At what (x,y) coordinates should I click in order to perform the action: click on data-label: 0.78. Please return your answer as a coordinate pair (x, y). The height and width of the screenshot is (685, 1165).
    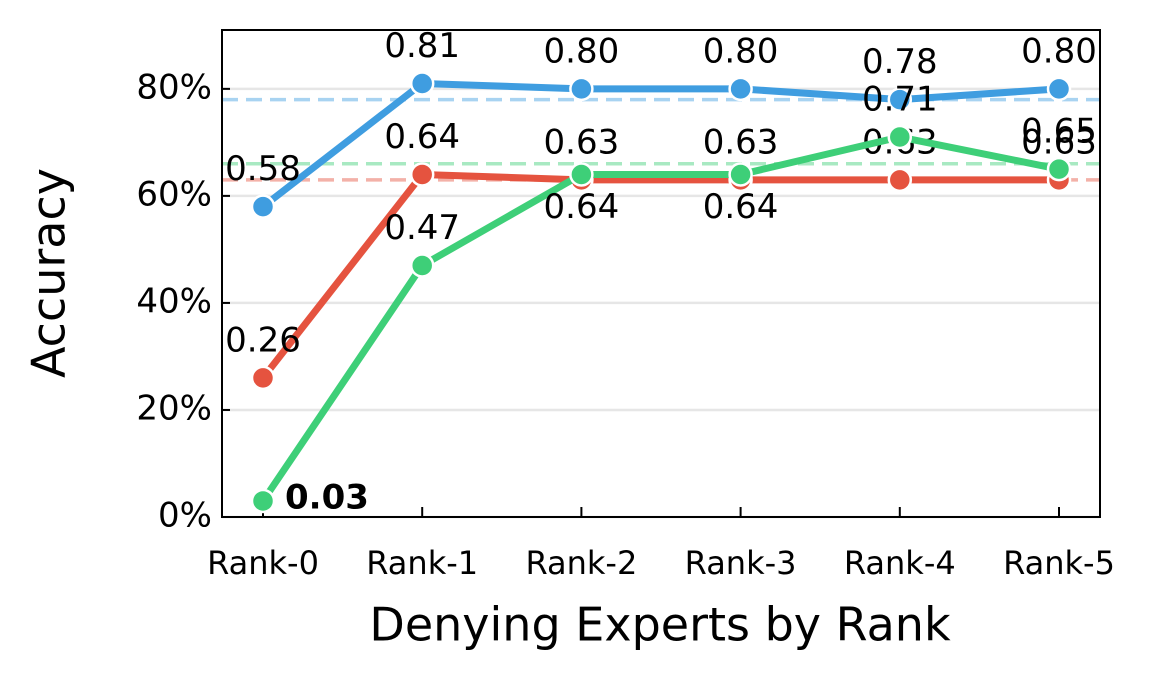
    Looking at the image, I should click on (900, 62).